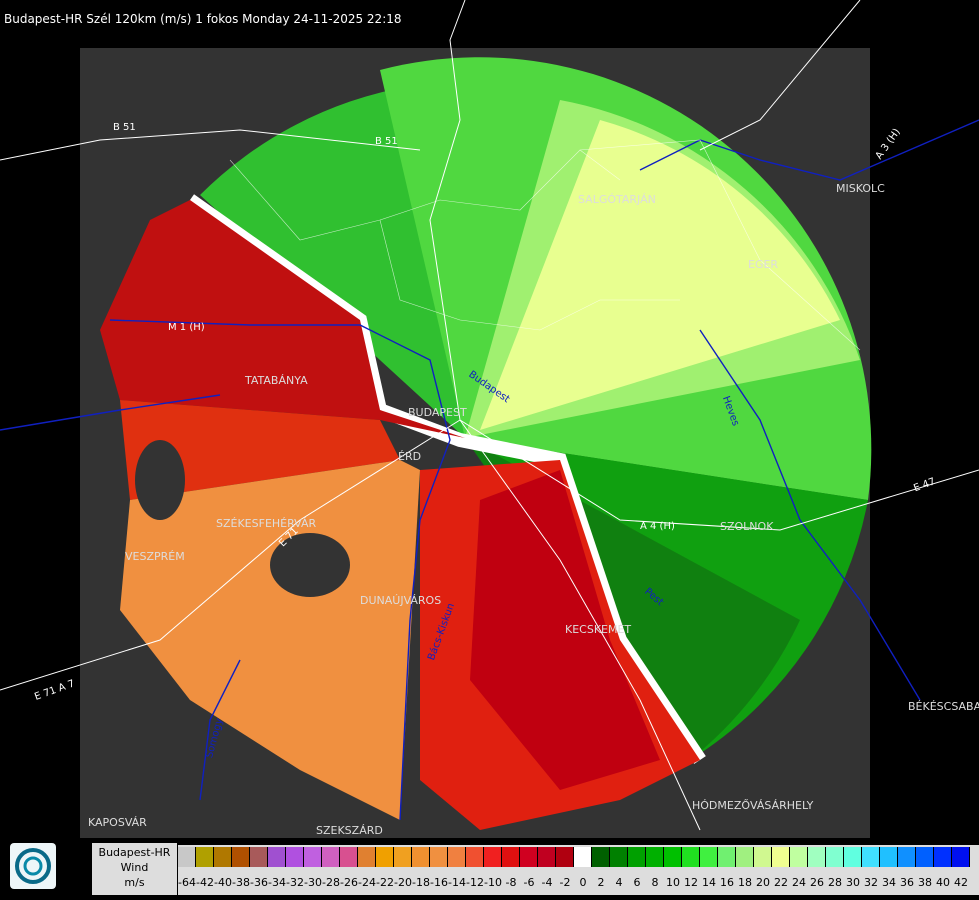 The width and height of the screenshot is (979, 900). What do you see at coordinates (763, 883) in the screenshot?
I see `legend-tick: 20` at bounding box center [763, 883].